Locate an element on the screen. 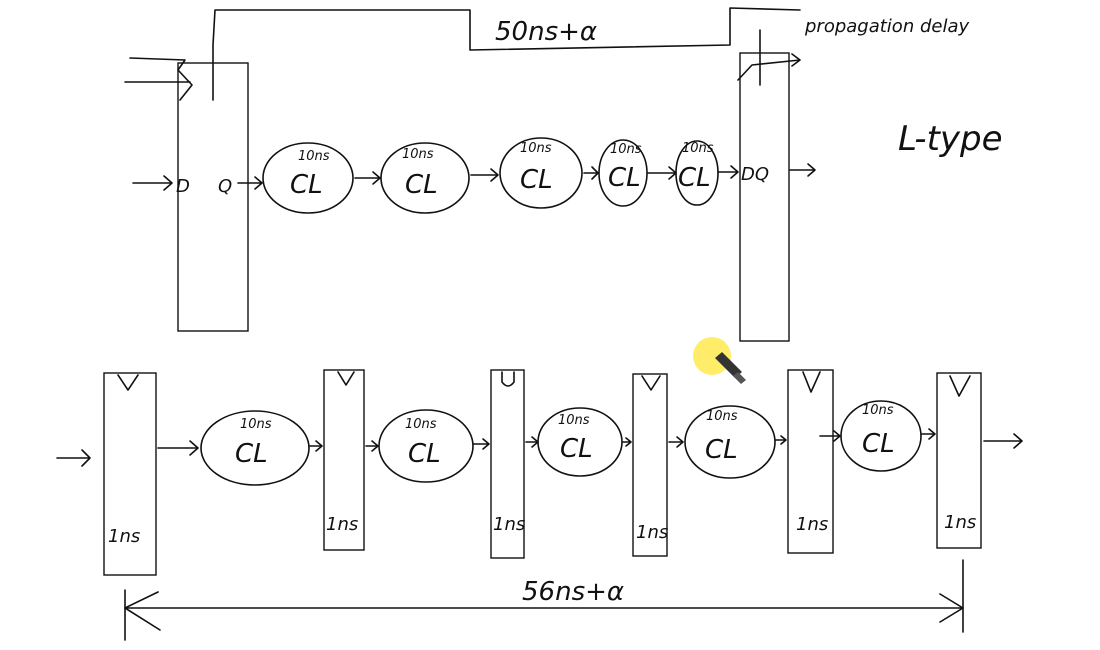 Image resolution: width=1100 pixels, height=650 pixels. top-dq-label: DQ is located at coordinates (755, 174).